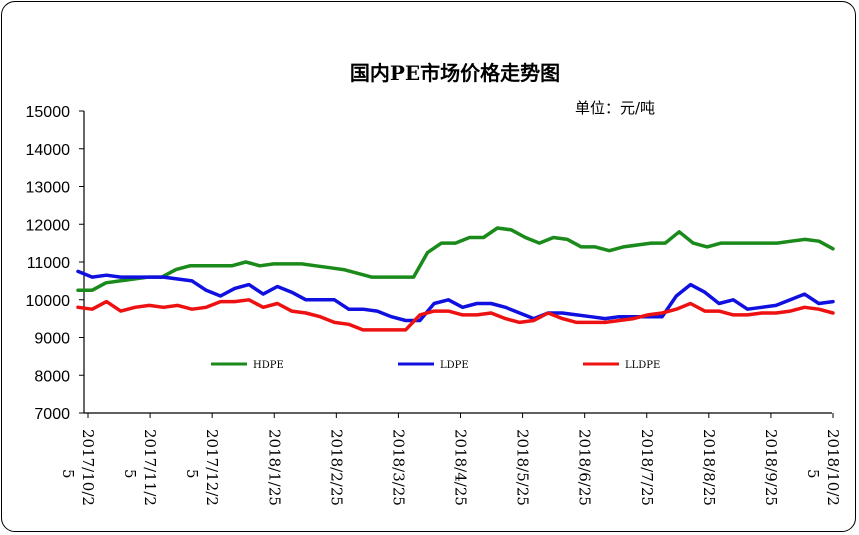 This screenshot has width=859, height=535. What do you see at coordinates (48, 225) in the screenshot?
I see `y-tick-label: 12000` at bounding box center [48, 225].